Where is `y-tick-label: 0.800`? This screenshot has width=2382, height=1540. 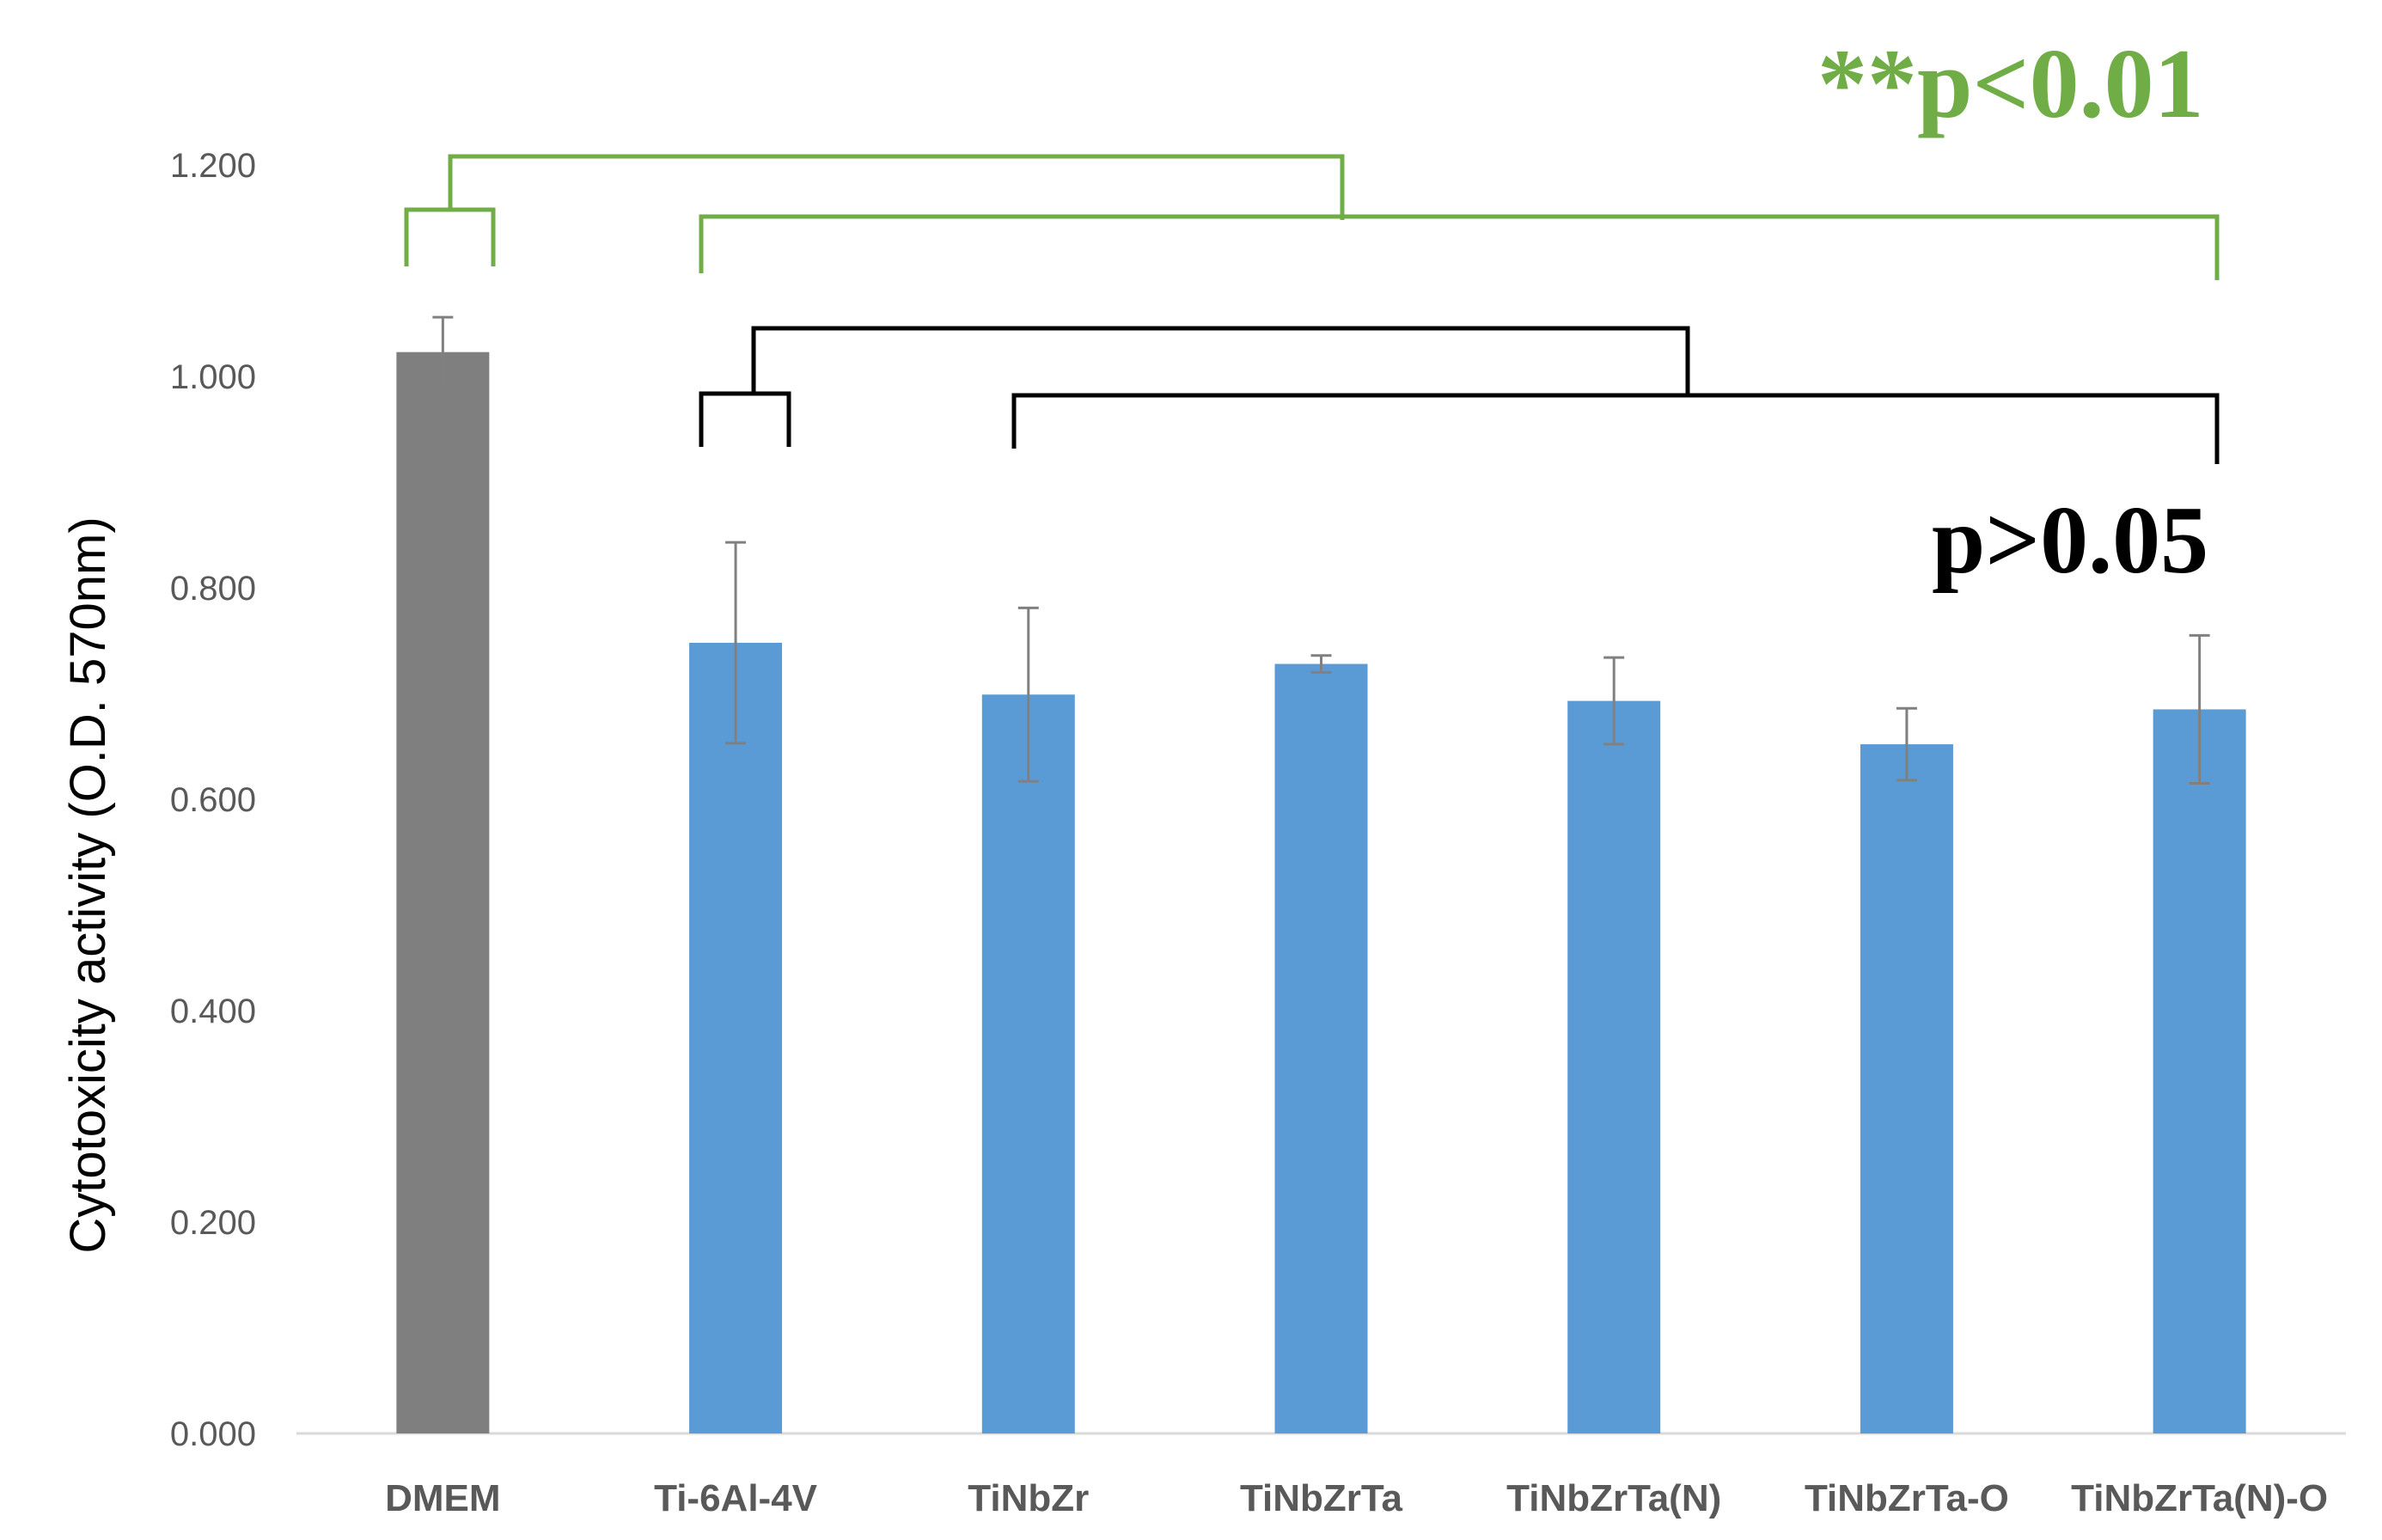 y-tick-label: 0.800 is located at coordinates (213, 589).